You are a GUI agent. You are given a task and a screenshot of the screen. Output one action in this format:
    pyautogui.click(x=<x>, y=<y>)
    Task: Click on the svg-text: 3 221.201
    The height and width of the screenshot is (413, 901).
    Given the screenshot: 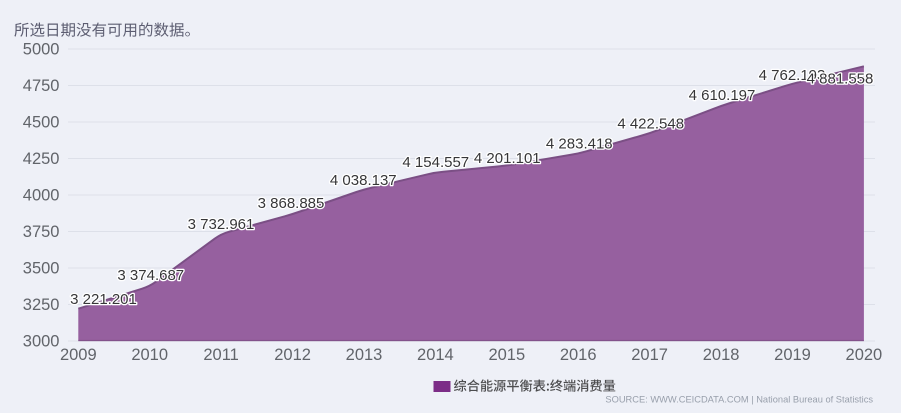 What is the action you would take?
    pyautogui.click(x=103, y=299)
    